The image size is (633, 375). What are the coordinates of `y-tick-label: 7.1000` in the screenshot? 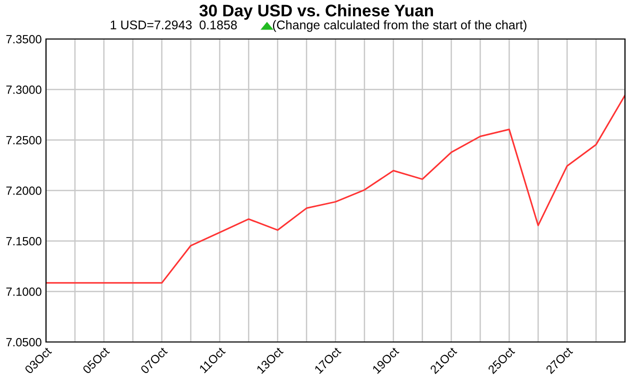 It's located at (24, 292).